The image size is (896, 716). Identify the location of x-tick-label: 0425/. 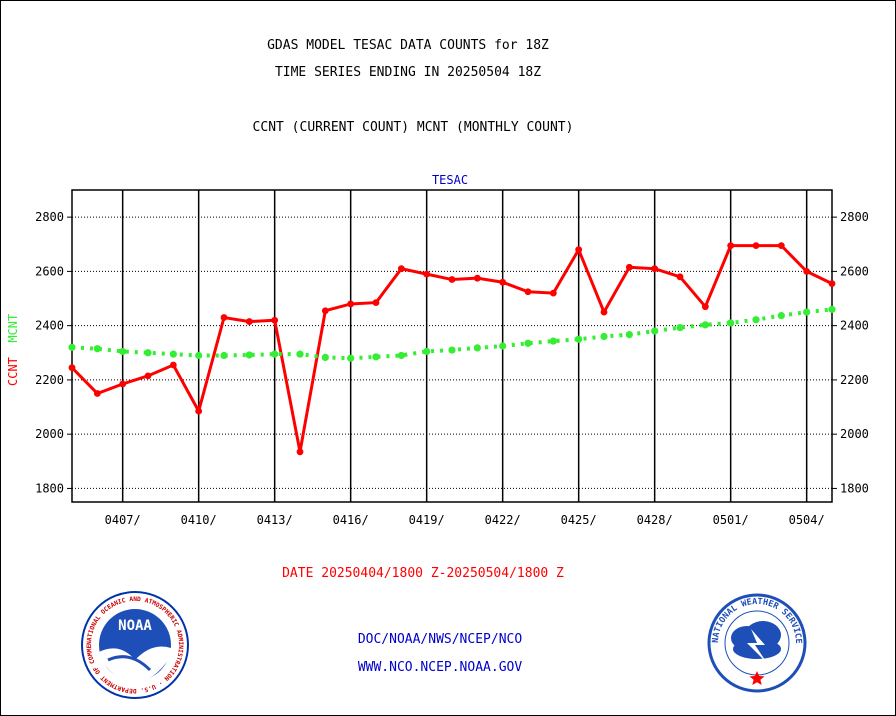
(579, 520).